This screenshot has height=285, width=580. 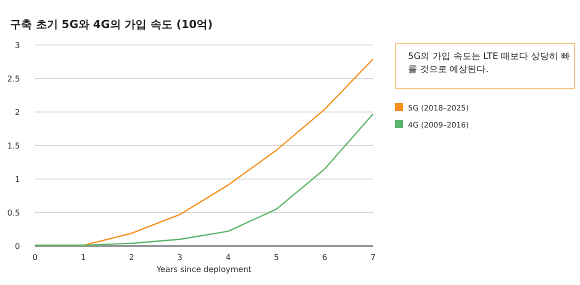 I want to click on x-axis-title: Years since deployment, so click(x=204, y=269).